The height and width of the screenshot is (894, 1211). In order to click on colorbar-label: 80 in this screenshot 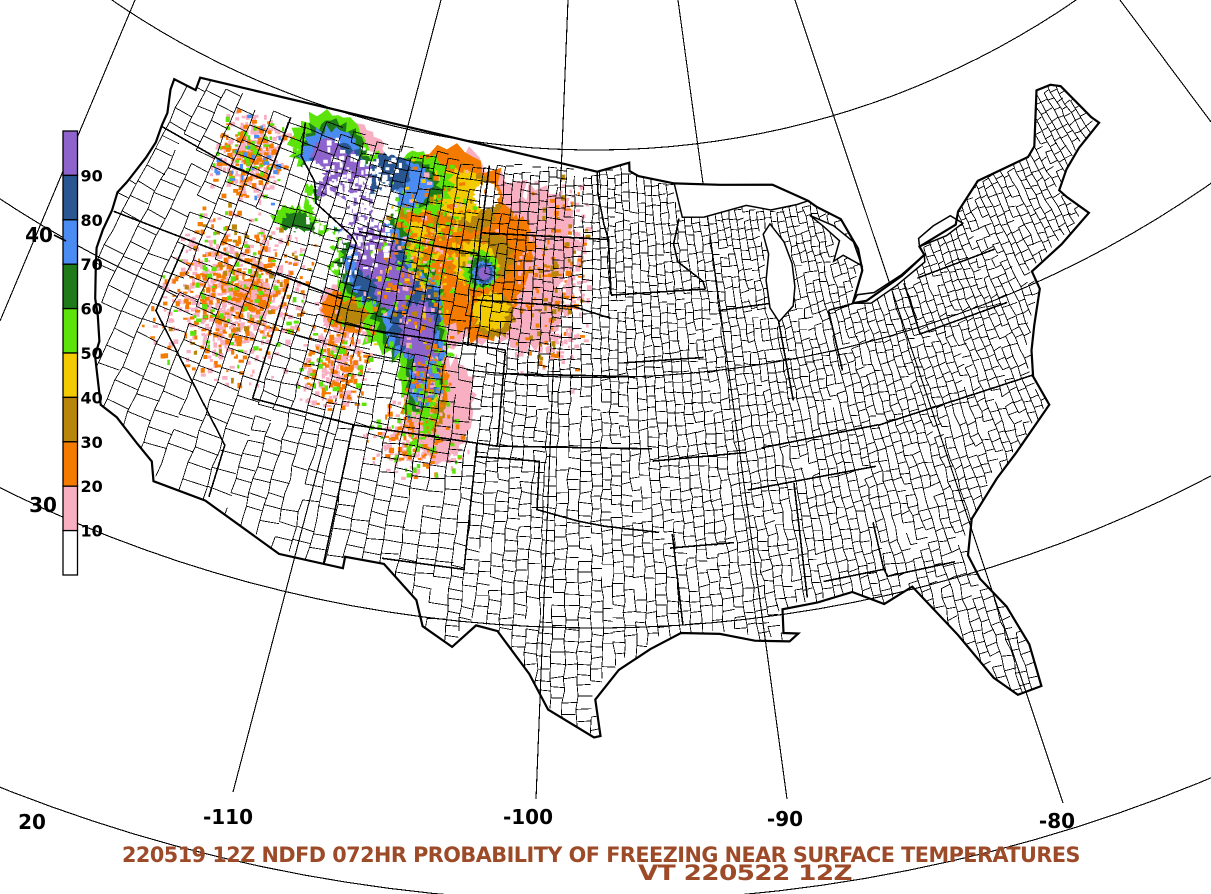, I will do `click(92, 220)`.